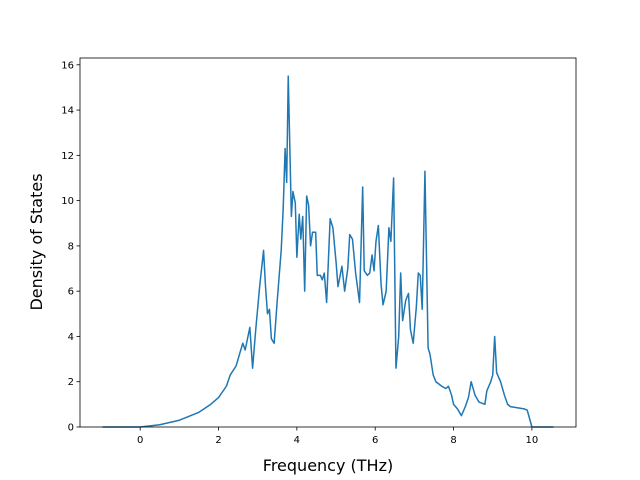 This screenshot has height=480, width=640. What do you see at coordinates (375, 440) in the screenshot?
I see `x-tick-label: 6` at bounding box center [375, 440].